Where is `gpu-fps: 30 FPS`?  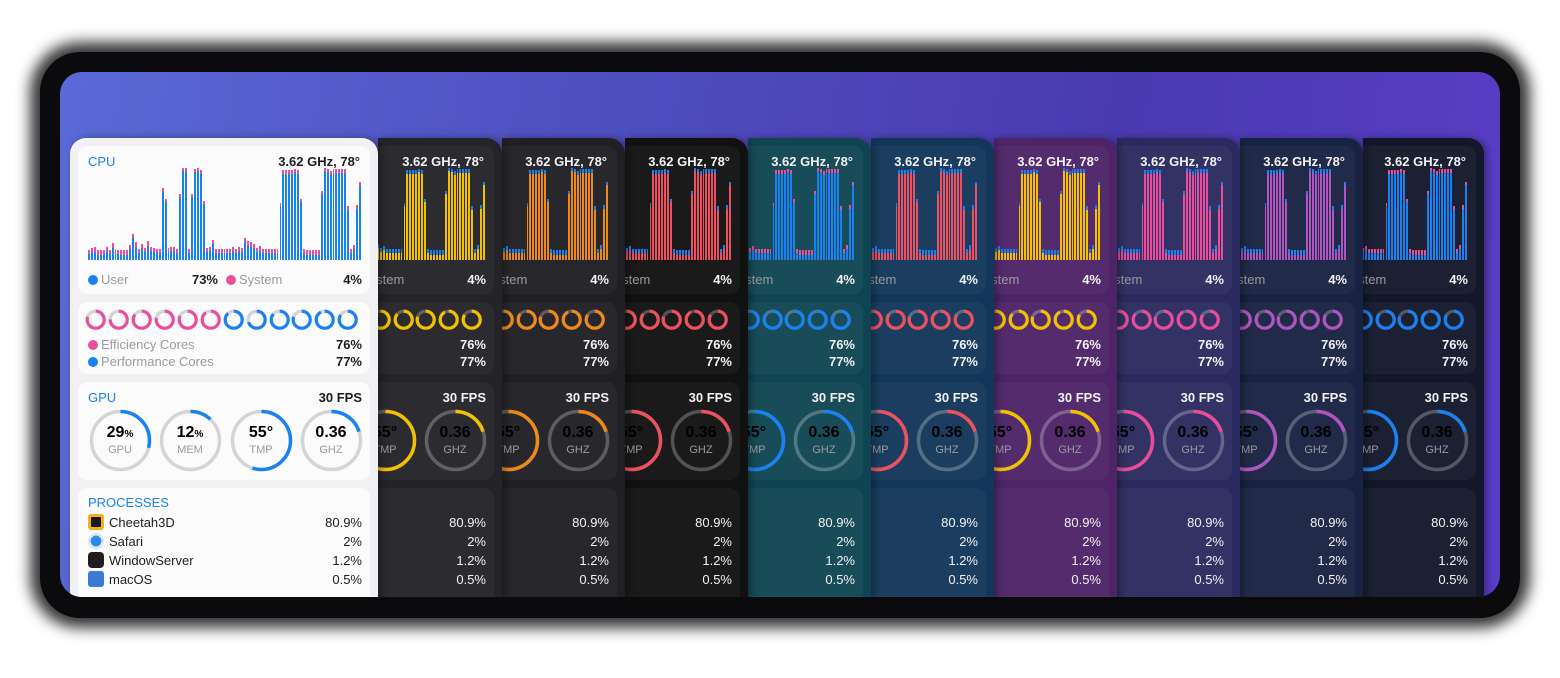
gpu-fps: 30 FPS is located at coordinates (1079, 397).